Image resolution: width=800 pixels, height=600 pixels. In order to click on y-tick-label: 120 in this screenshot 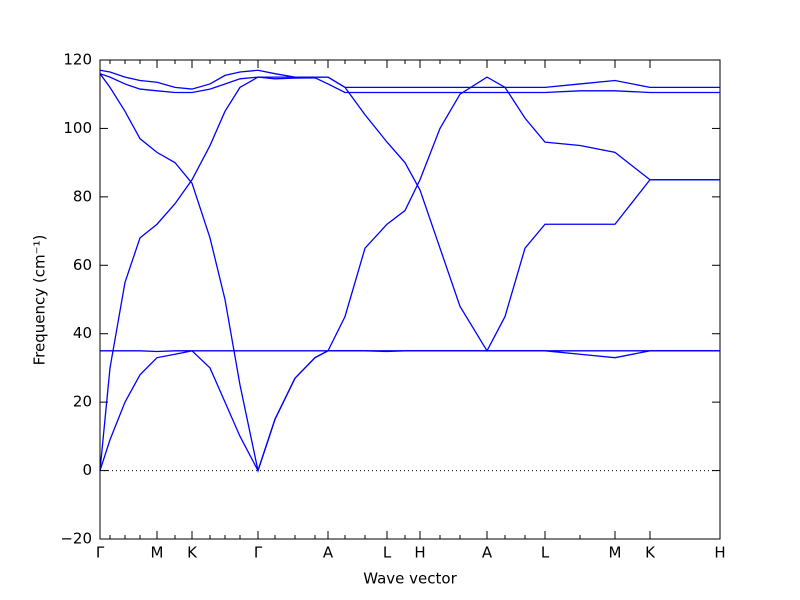, I will do `click(77, 60)`.